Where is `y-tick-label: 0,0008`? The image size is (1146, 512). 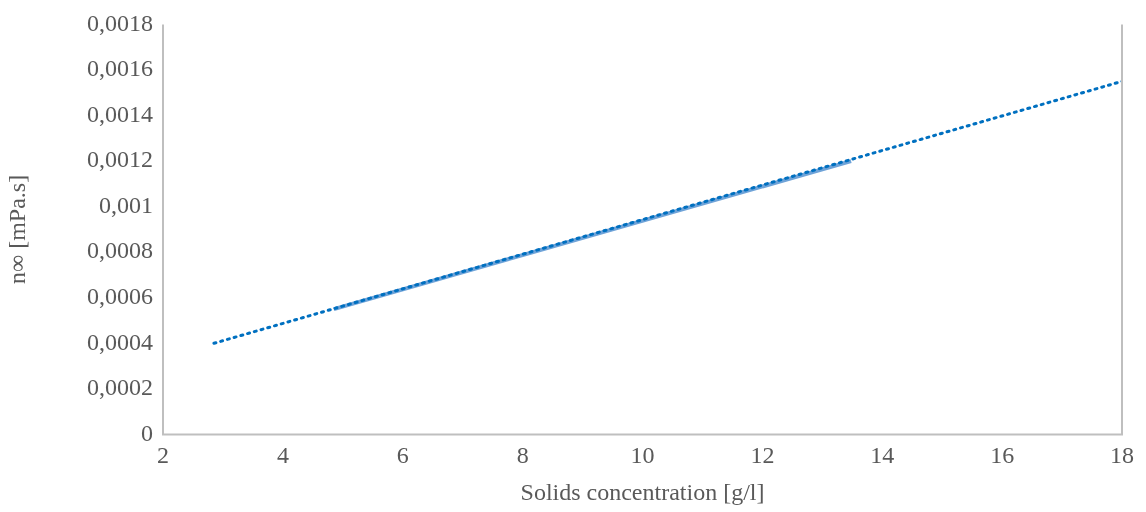 y-tick-label: 0,0008 is located at coordinates (120, 250).